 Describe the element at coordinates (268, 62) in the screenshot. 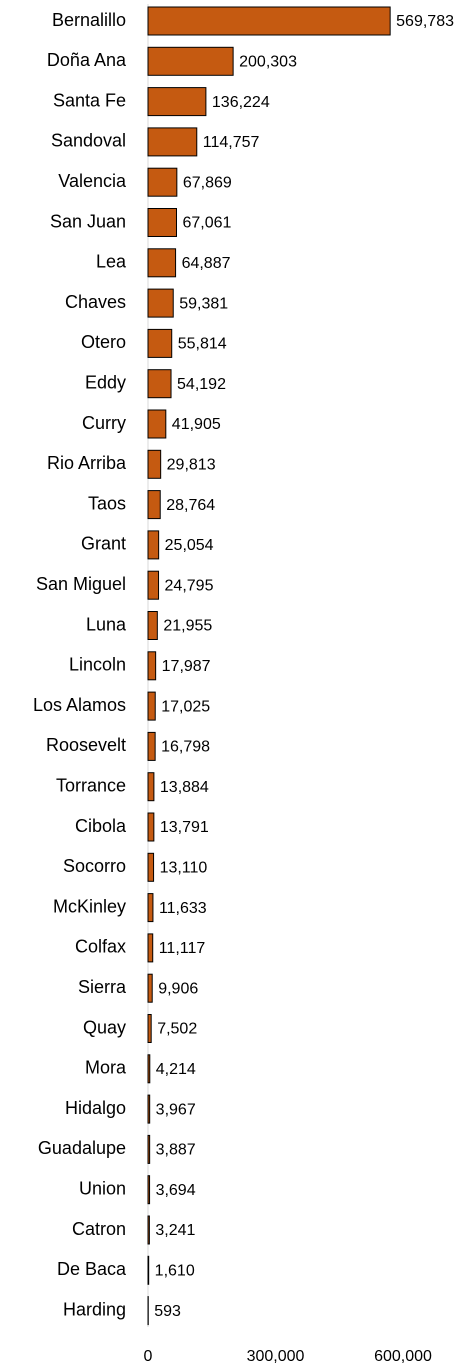

I see `value-label: 200,303` at that location.